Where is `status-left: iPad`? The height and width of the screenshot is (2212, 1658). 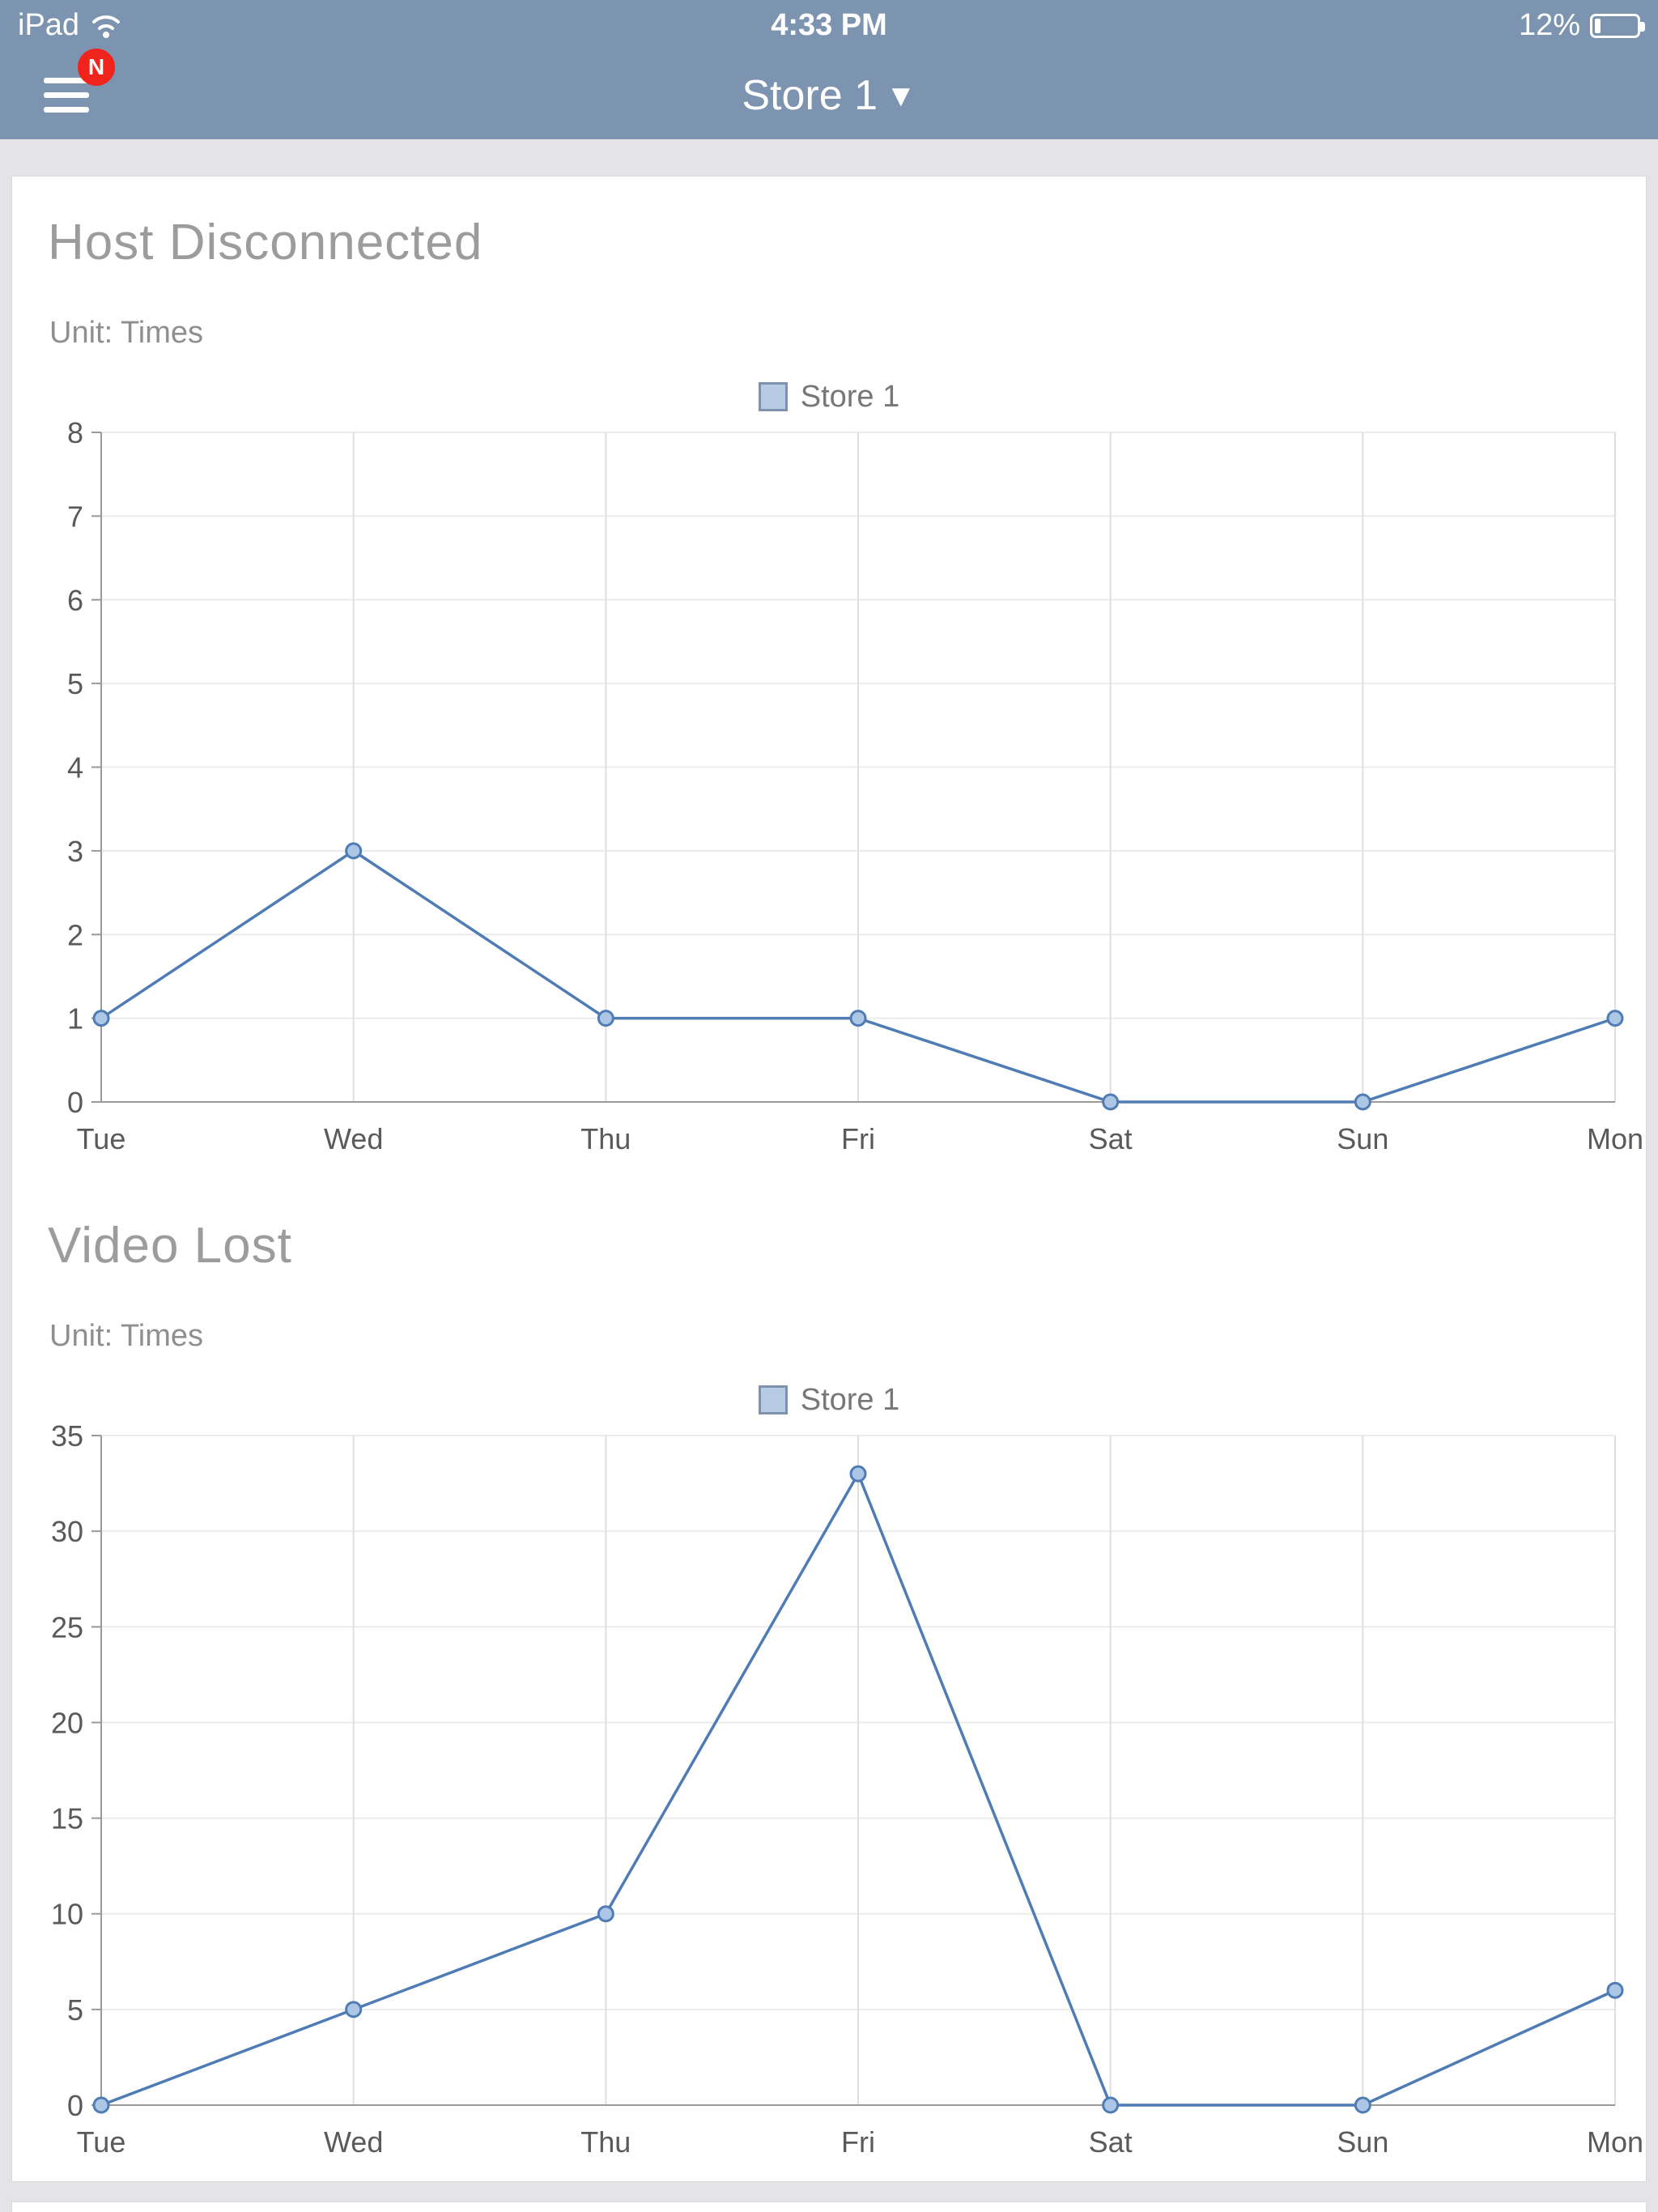 status-left: iPad is located at coordinates (70, 26).